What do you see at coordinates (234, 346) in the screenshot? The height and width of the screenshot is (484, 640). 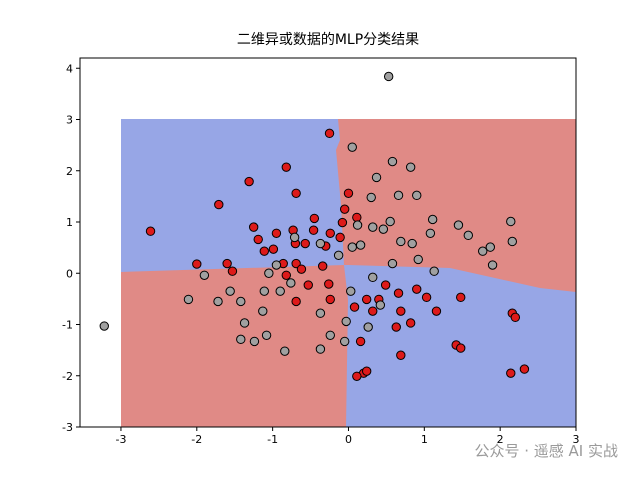 I see `region-red` at bounding box center [234, 346].